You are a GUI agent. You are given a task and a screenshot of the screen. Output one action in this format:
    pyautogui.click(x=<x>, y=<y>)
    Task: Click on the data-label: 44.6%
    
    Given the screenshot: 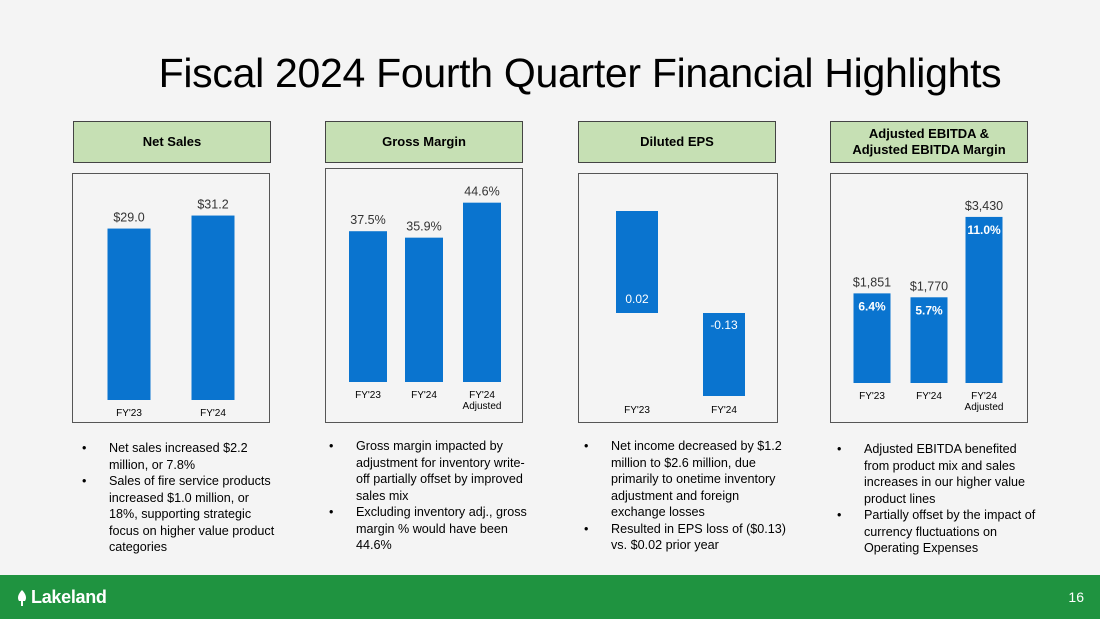 What is the action you would take?
    pyautogui.click(x=481, y=192)
    